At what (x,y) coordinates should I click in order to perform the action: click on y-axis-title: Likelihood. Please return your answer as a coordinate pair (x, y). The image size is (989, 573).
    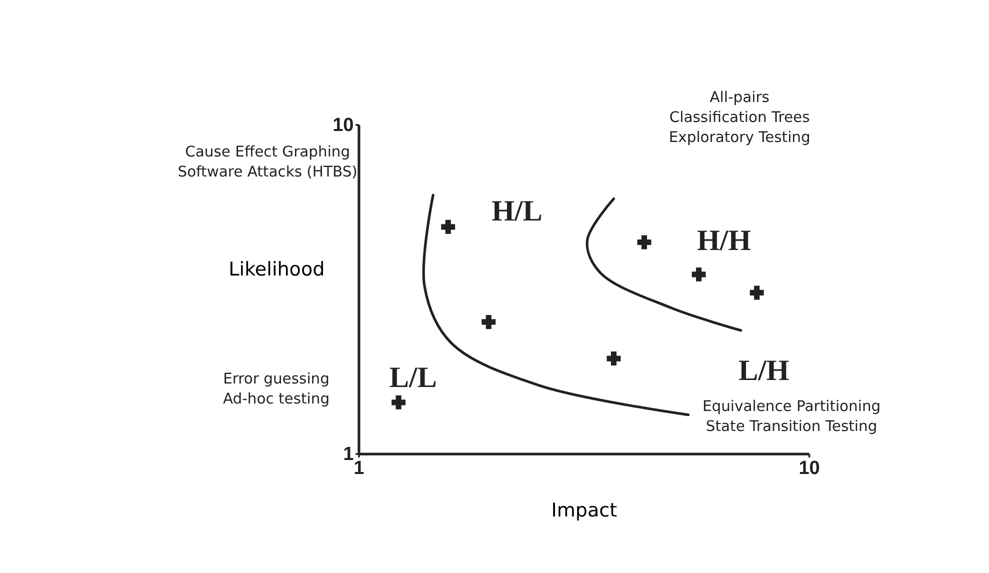
    Looking at the image, I should click on (276, 269).